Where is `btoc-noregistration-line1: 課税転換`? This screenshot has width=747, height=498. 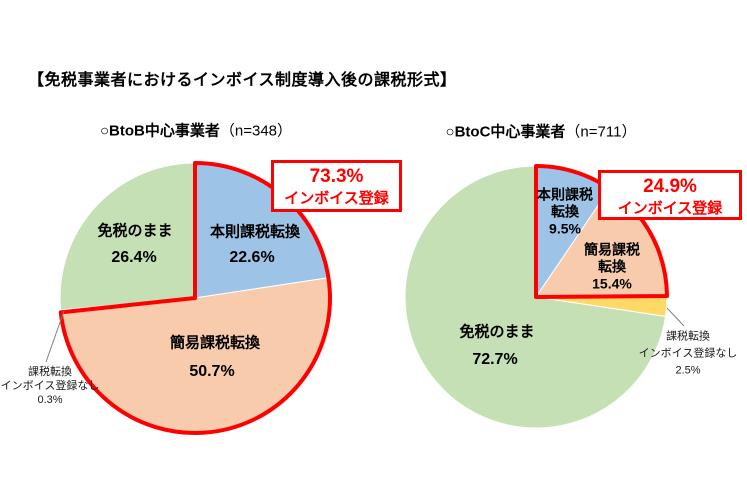 btoc-noregistration-line1: 課税転換 is located at coordinates (687, 336).